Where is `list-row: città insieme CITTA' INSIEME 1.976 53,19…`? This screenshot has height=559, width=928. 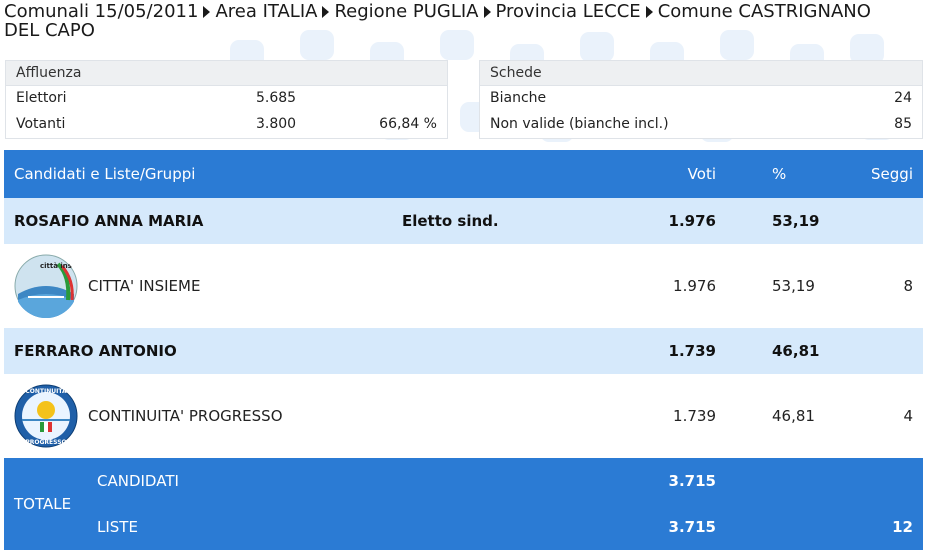 list-row: città insieme CITTA' INSIEME 1.976 53,19… is located at coordinates (463, 286).